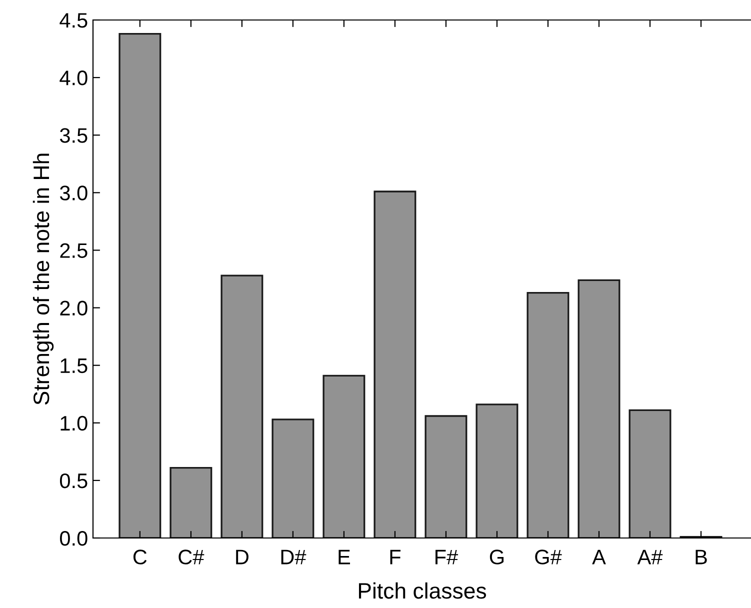 The height and width of the screenshot is (608, 751). What do you see at coordinates (344, 557) in the screenshot?
I see `x-tick-label: E` at bounding box center [344, 557].